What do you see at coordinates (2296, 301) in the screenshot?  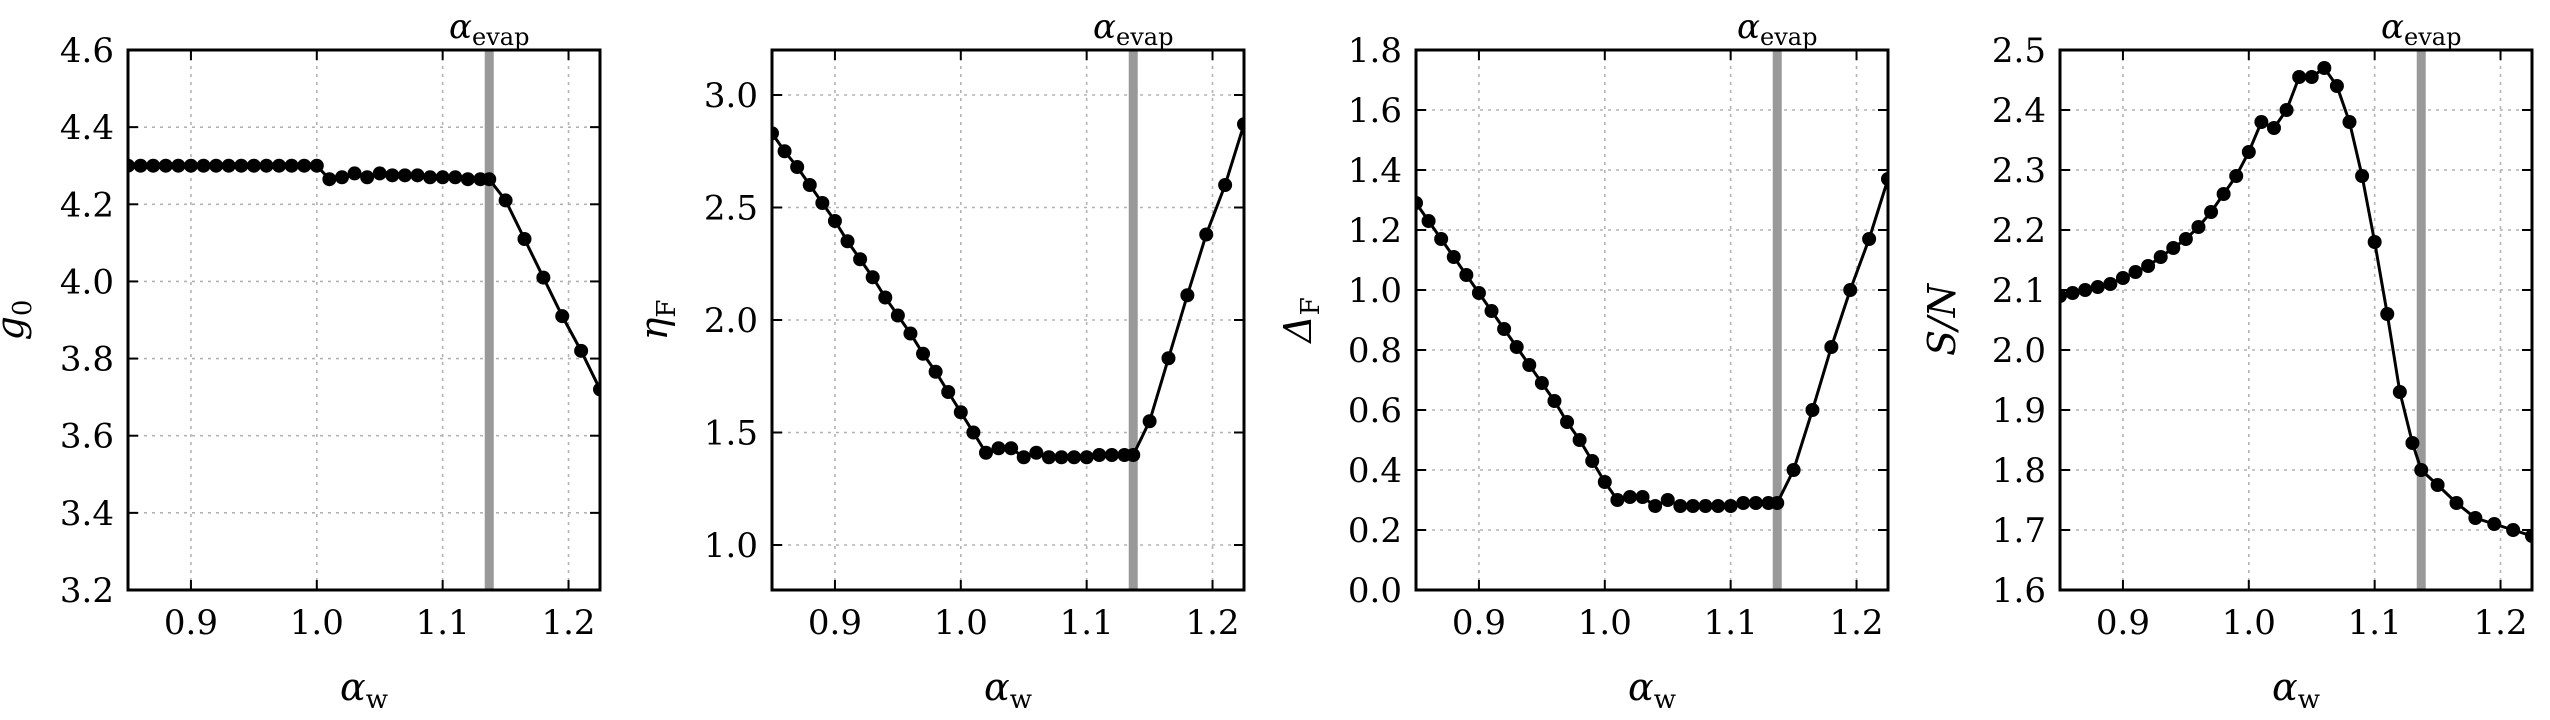 I see `series-line` at bounding box center [2296, 301].